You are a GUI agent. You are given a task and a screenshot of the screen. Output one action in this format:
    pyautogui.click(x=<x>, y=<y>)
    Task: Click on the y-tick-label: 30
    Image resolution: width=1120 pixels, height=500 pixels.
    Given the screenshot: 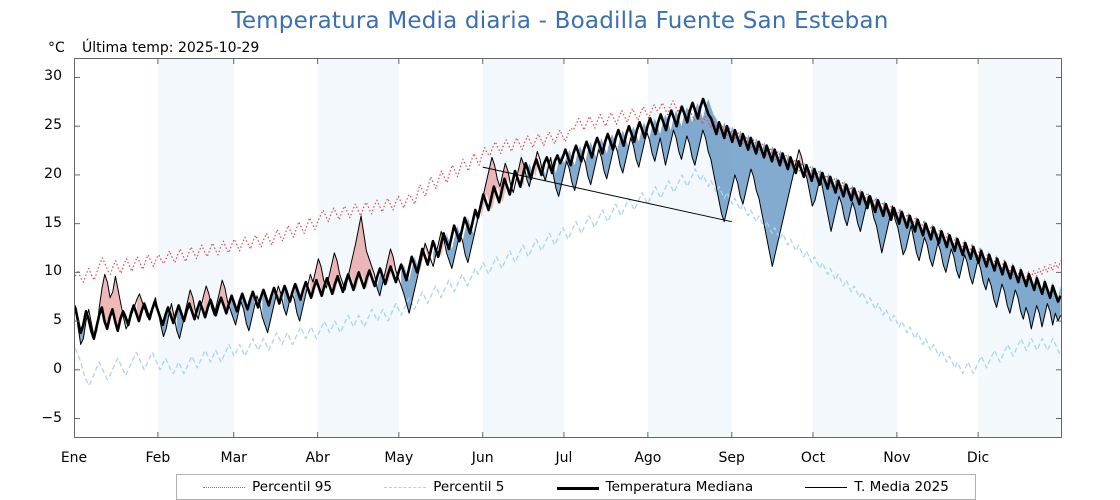 What is the action you would take?
    pyautogui.click(x=53, y=76)
    